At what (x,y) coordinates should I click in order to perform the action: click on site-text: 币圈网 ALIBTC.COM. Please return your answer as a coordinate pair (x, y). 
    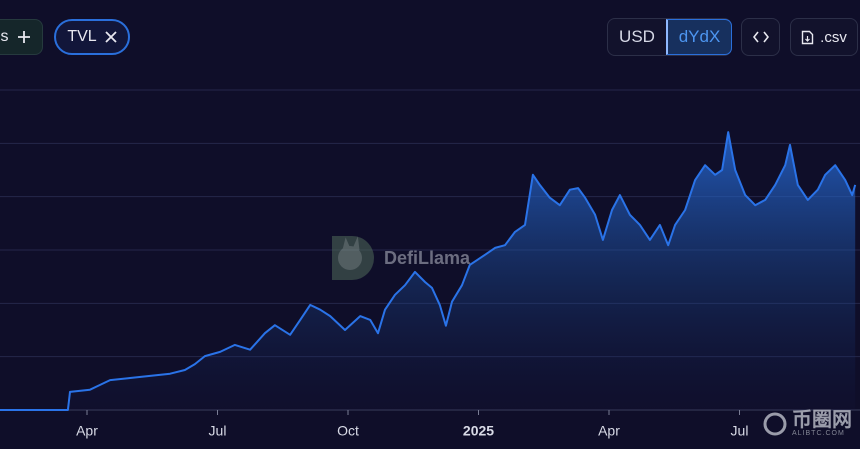
    Looking at the image, I should click on (822, 423).